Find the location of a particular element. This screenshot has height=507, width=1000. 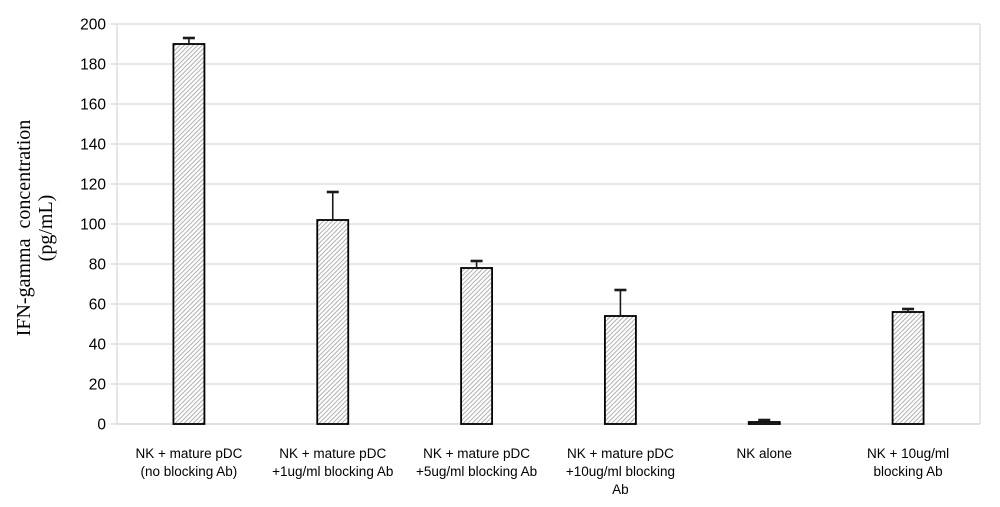

x-category-label: NK alone is located at coordinates (764, 453).